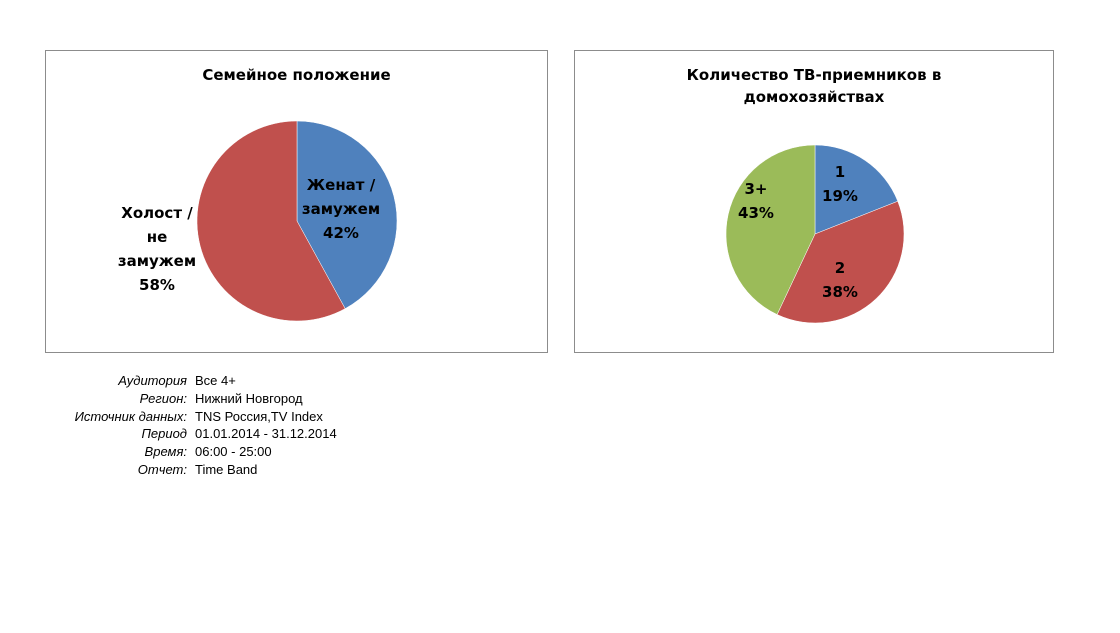 This screenshot has width=1120, height=633. Describe the element at coordinates (226, 469) in the screenshot. I see `info-value: Time Band` at that location.